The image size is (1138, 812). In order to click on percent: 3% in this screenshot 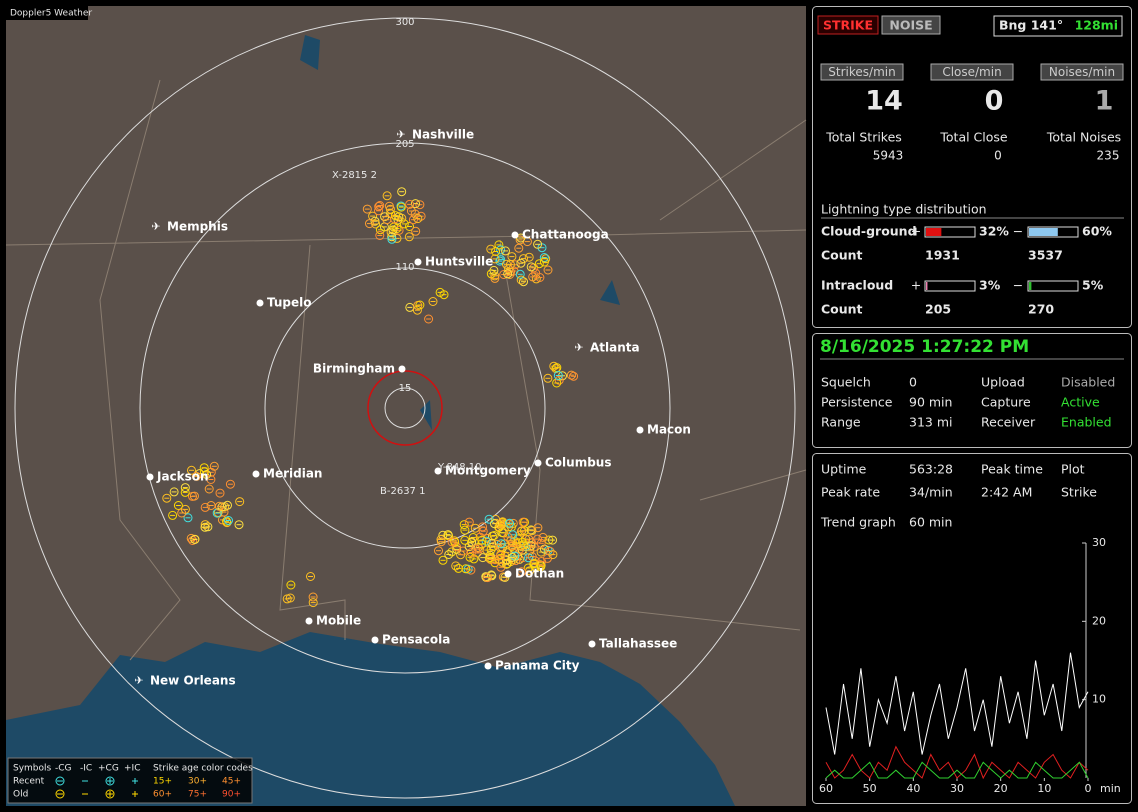, I will do `click(990, 285)`.